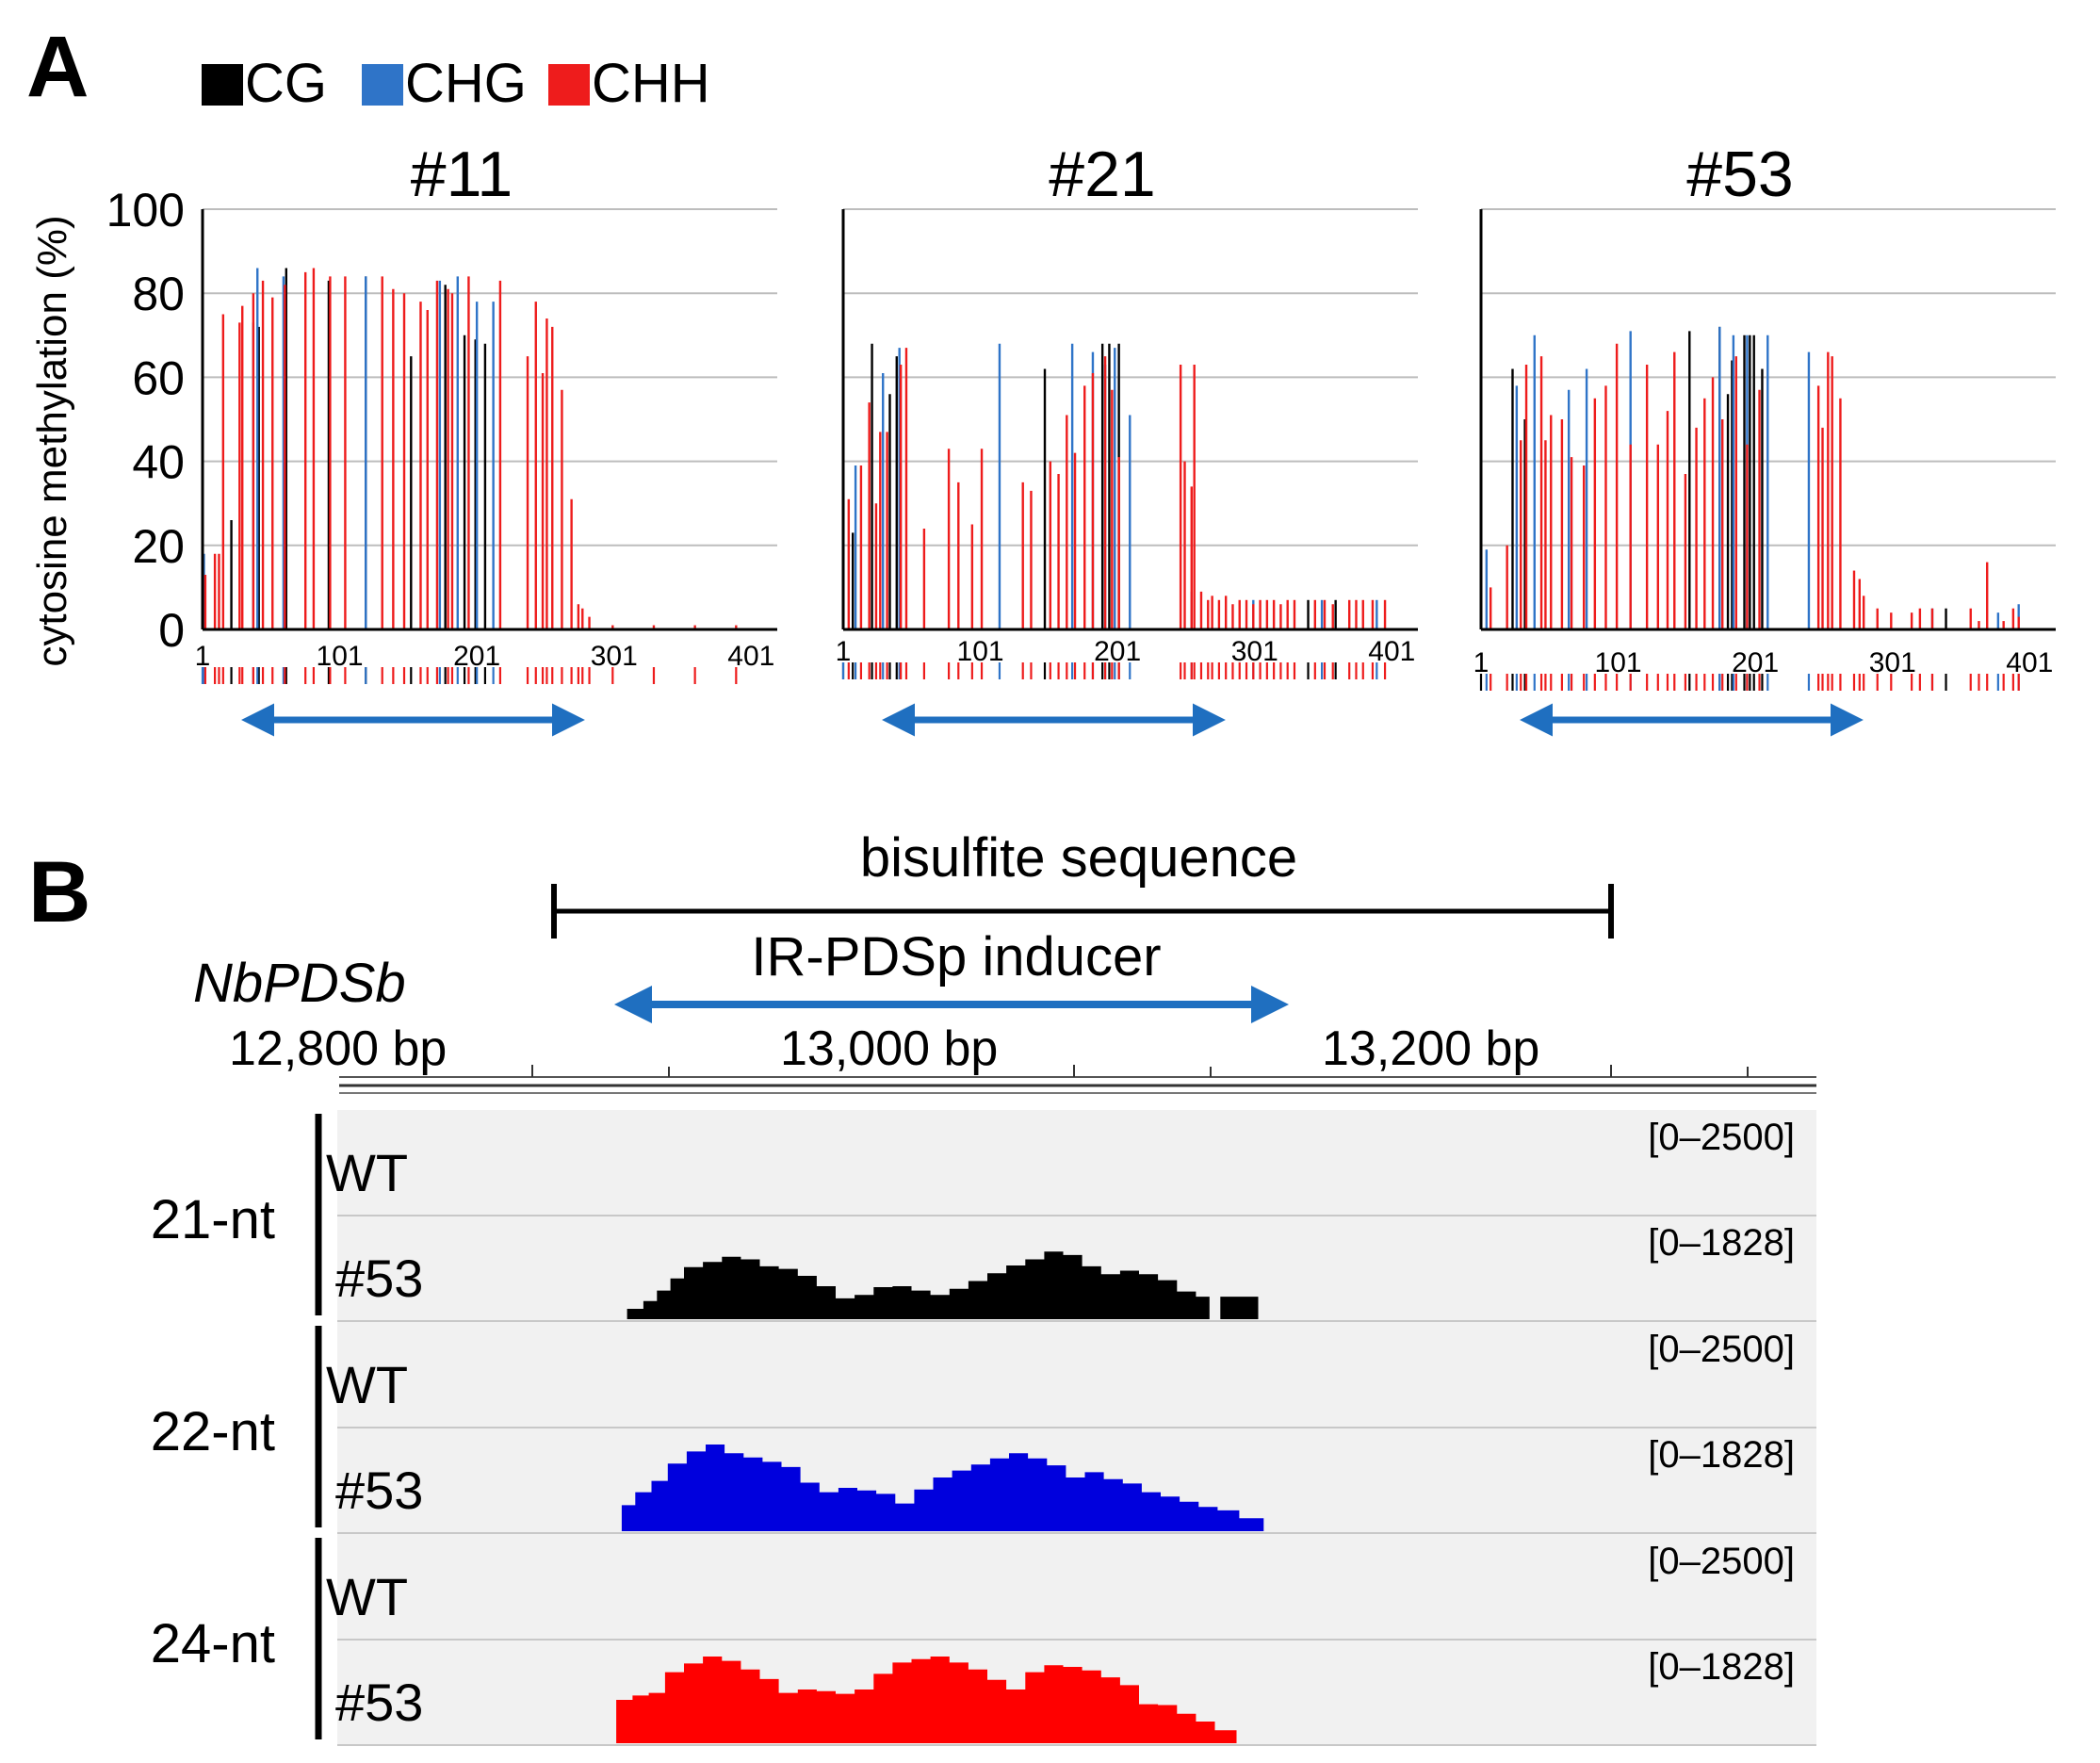 Image resolution: width=2100 pixels, height=1763 pixels. I want to click on chart-title: #21, so click(1102, 175).